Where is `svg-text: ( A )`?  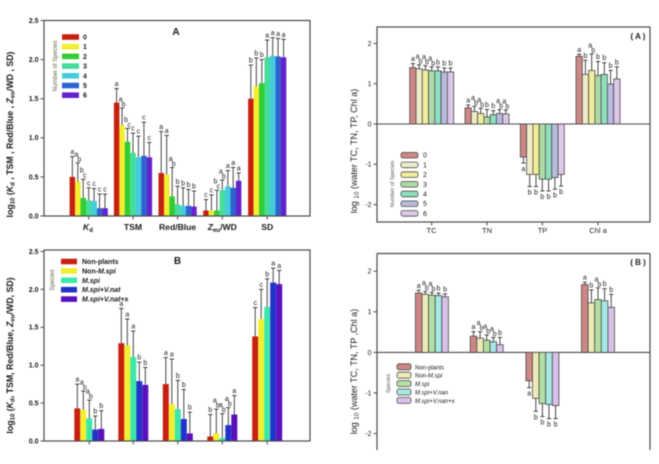
svg-text: ( A ) is located at coordinates (638, 36).